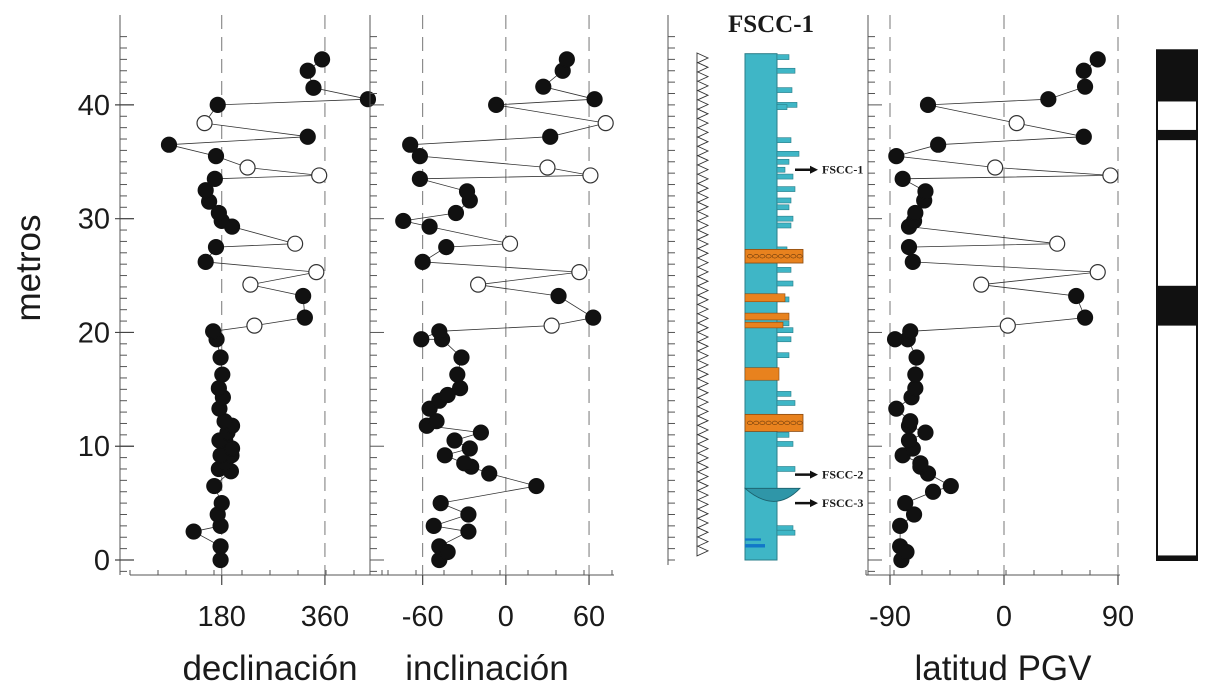 Image resolution: width=1205 pixels, height=689 pixels. What do you see at coordinates (1177, 76) in the screenshot?
I see `normal-polarity-zone` at bounding box center [1177, 76].